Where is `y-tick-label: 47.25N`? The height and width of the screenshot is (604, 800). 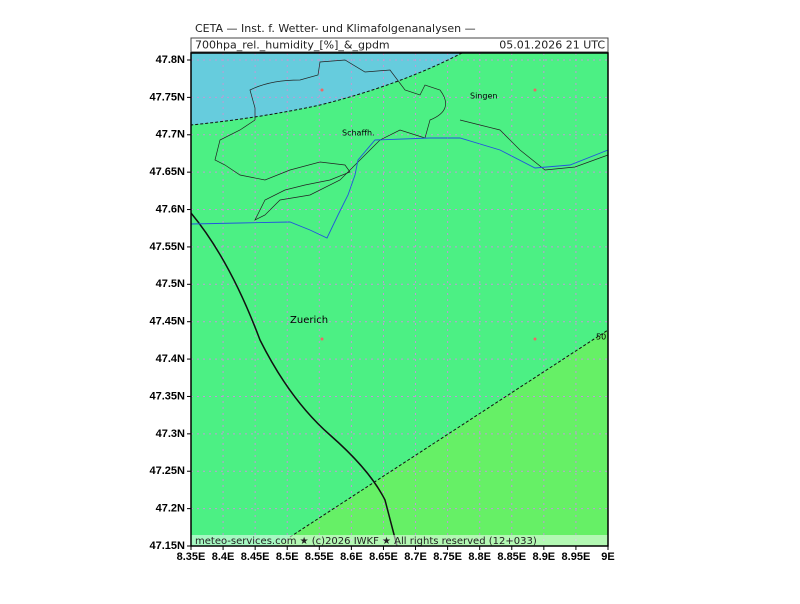
y-tick-label: 47.25N is located at coordinates (168, 471).